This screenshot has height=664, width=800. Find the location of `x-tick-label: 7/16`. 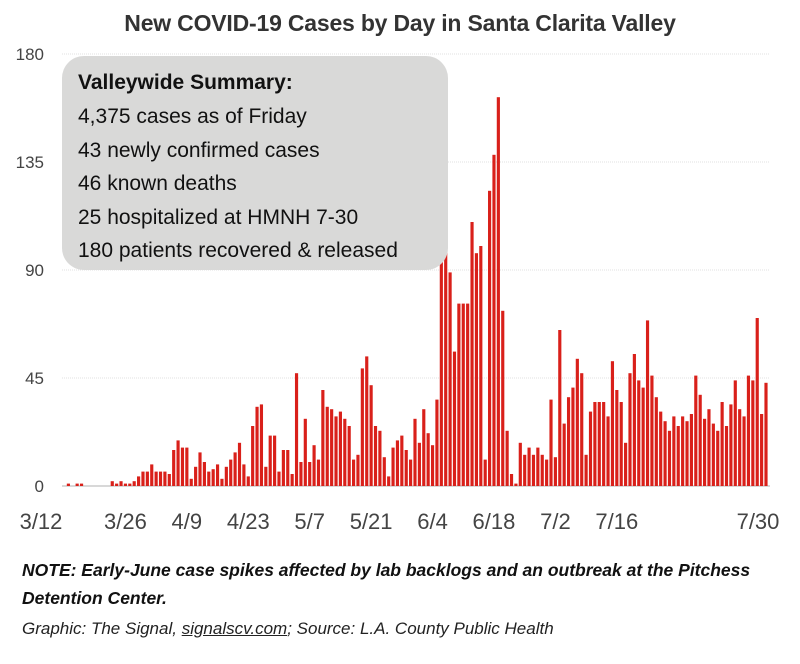

x-tick-label: 7/16 is located at coordinates (616, 521).